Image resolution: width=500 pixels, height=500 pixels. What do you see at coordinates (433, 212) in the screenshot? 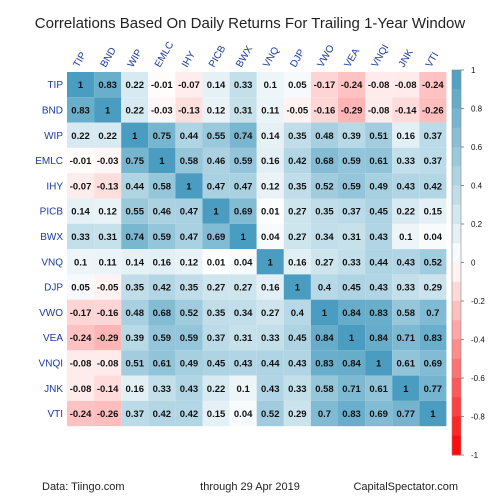
I see `cell-value: 0.15` at bounding box center [433, 212].